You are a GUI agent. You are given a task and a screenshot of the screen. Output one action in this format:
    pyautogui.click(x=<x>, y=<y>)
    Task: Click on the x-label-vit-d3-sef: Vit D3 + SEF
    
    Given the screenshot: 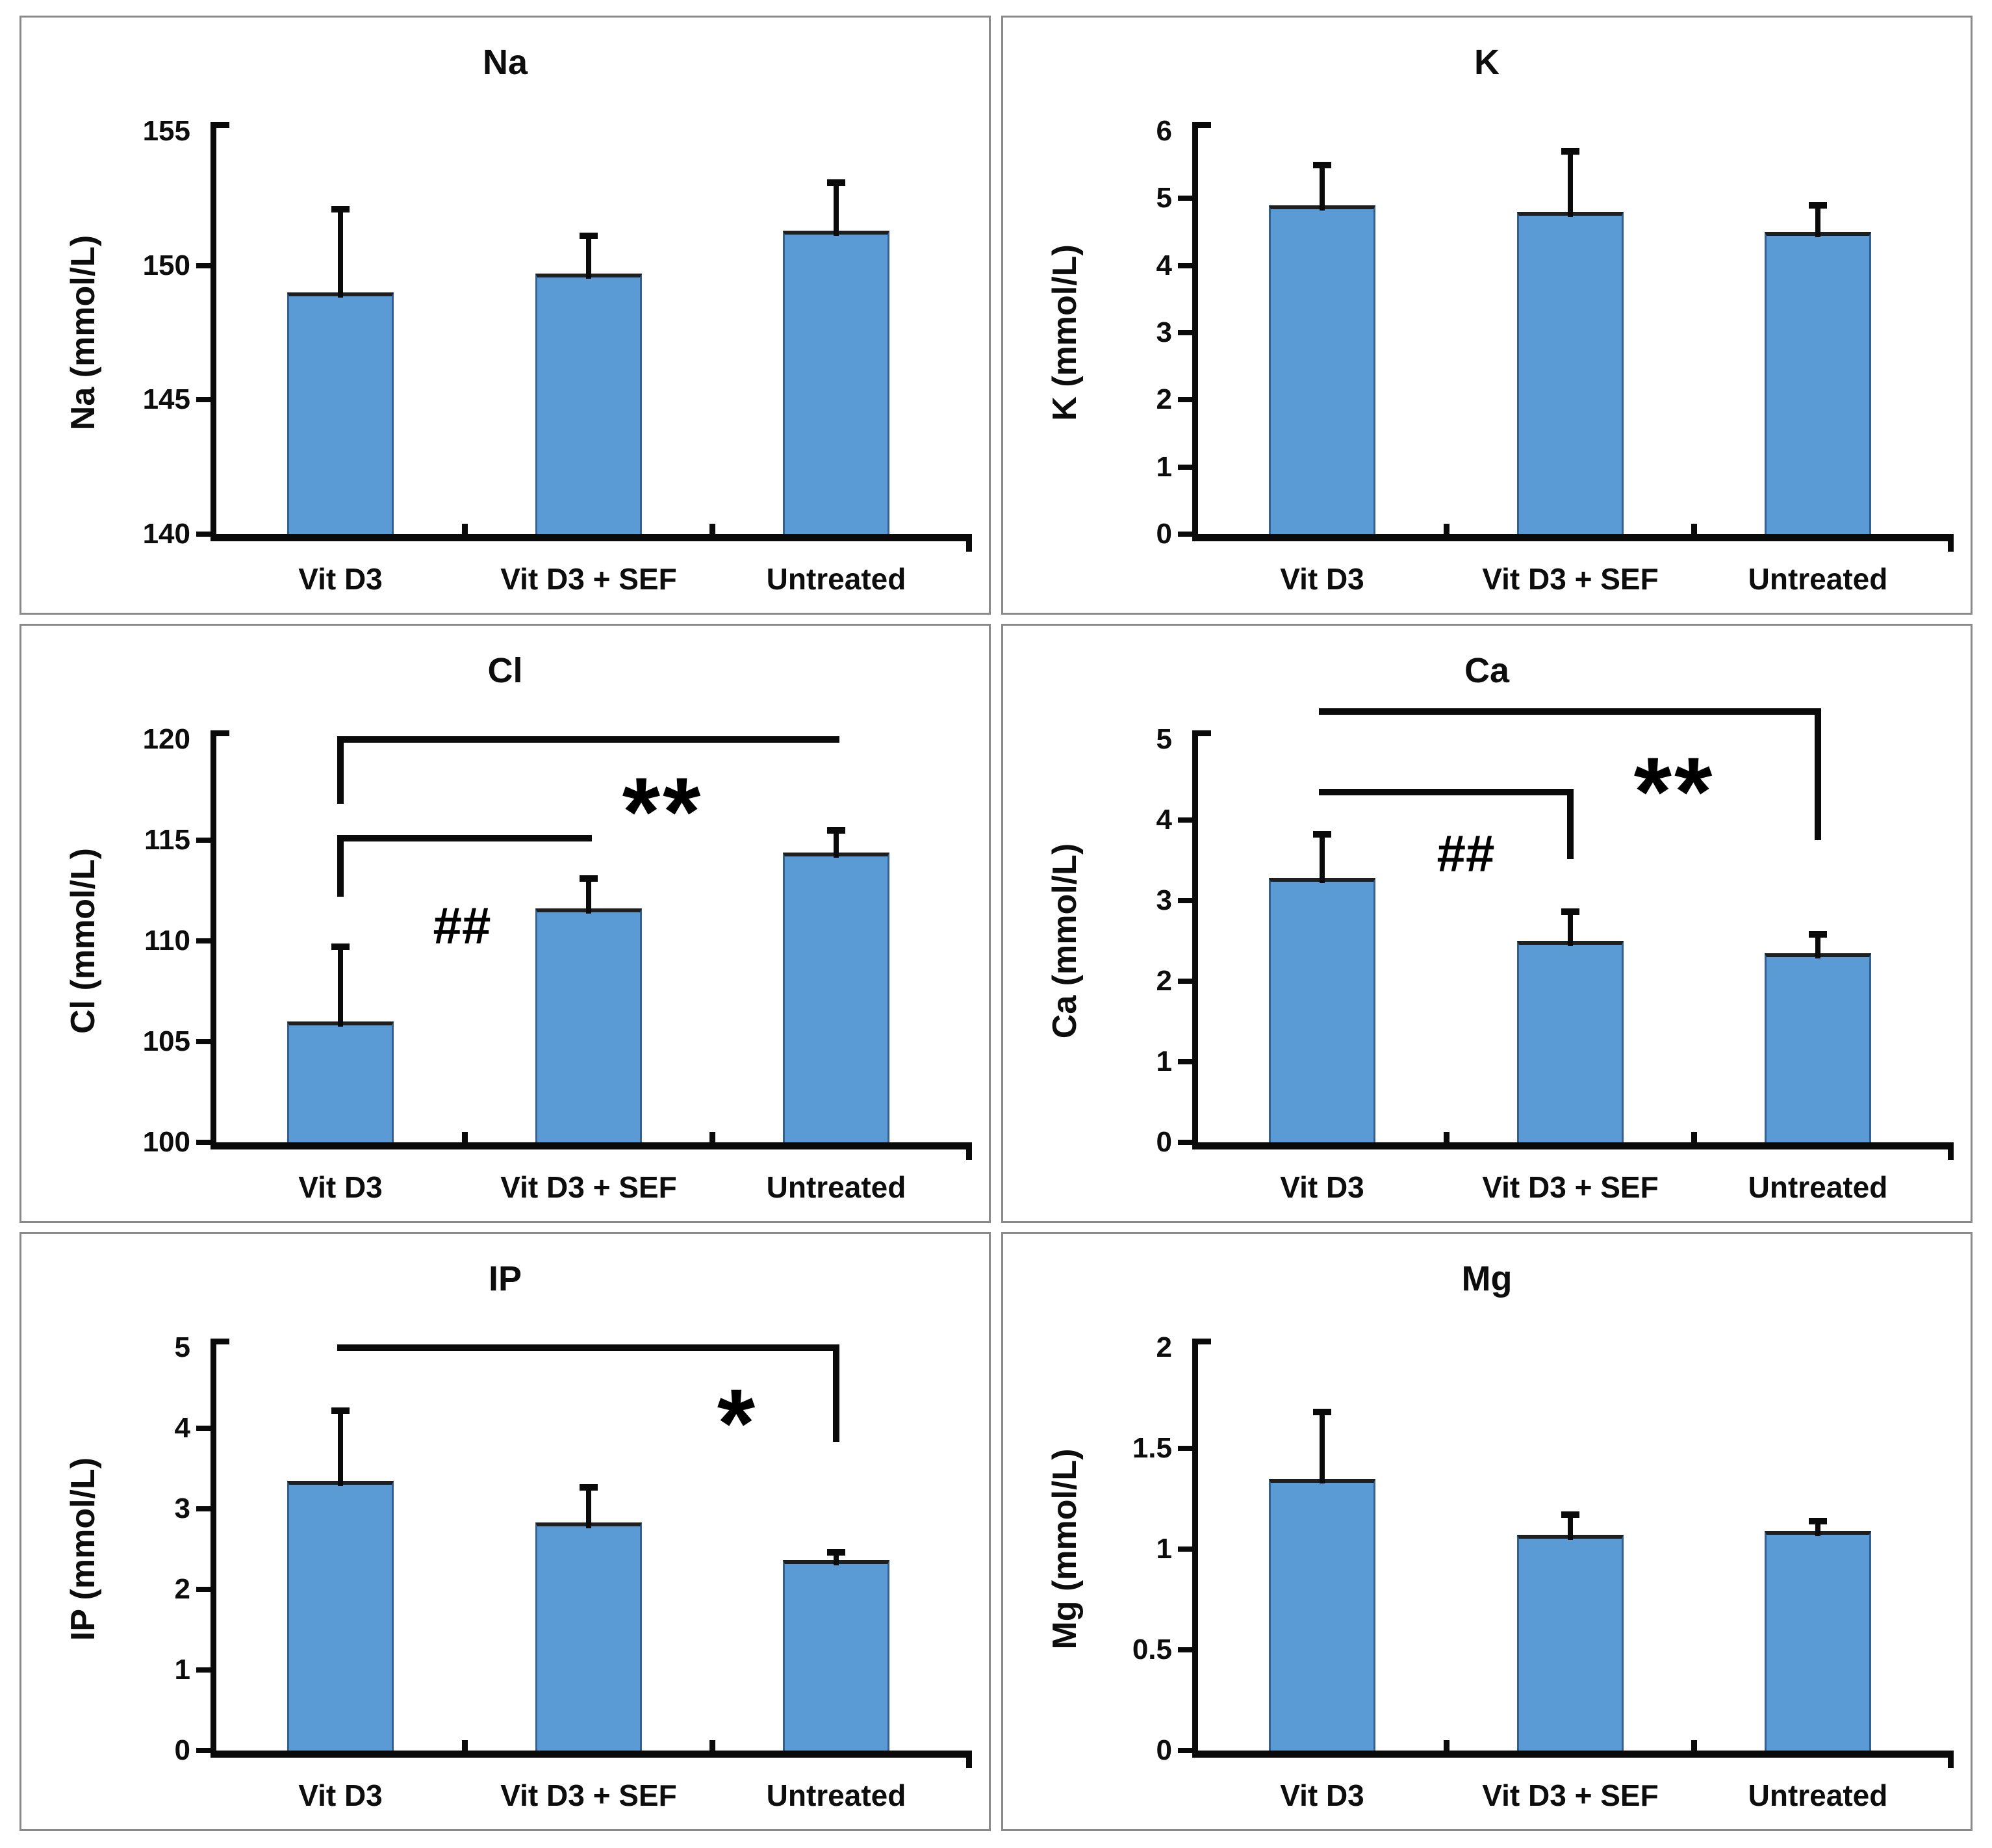 What is the action you would take?
    pyautogui.click(x=588, y=1795)
    